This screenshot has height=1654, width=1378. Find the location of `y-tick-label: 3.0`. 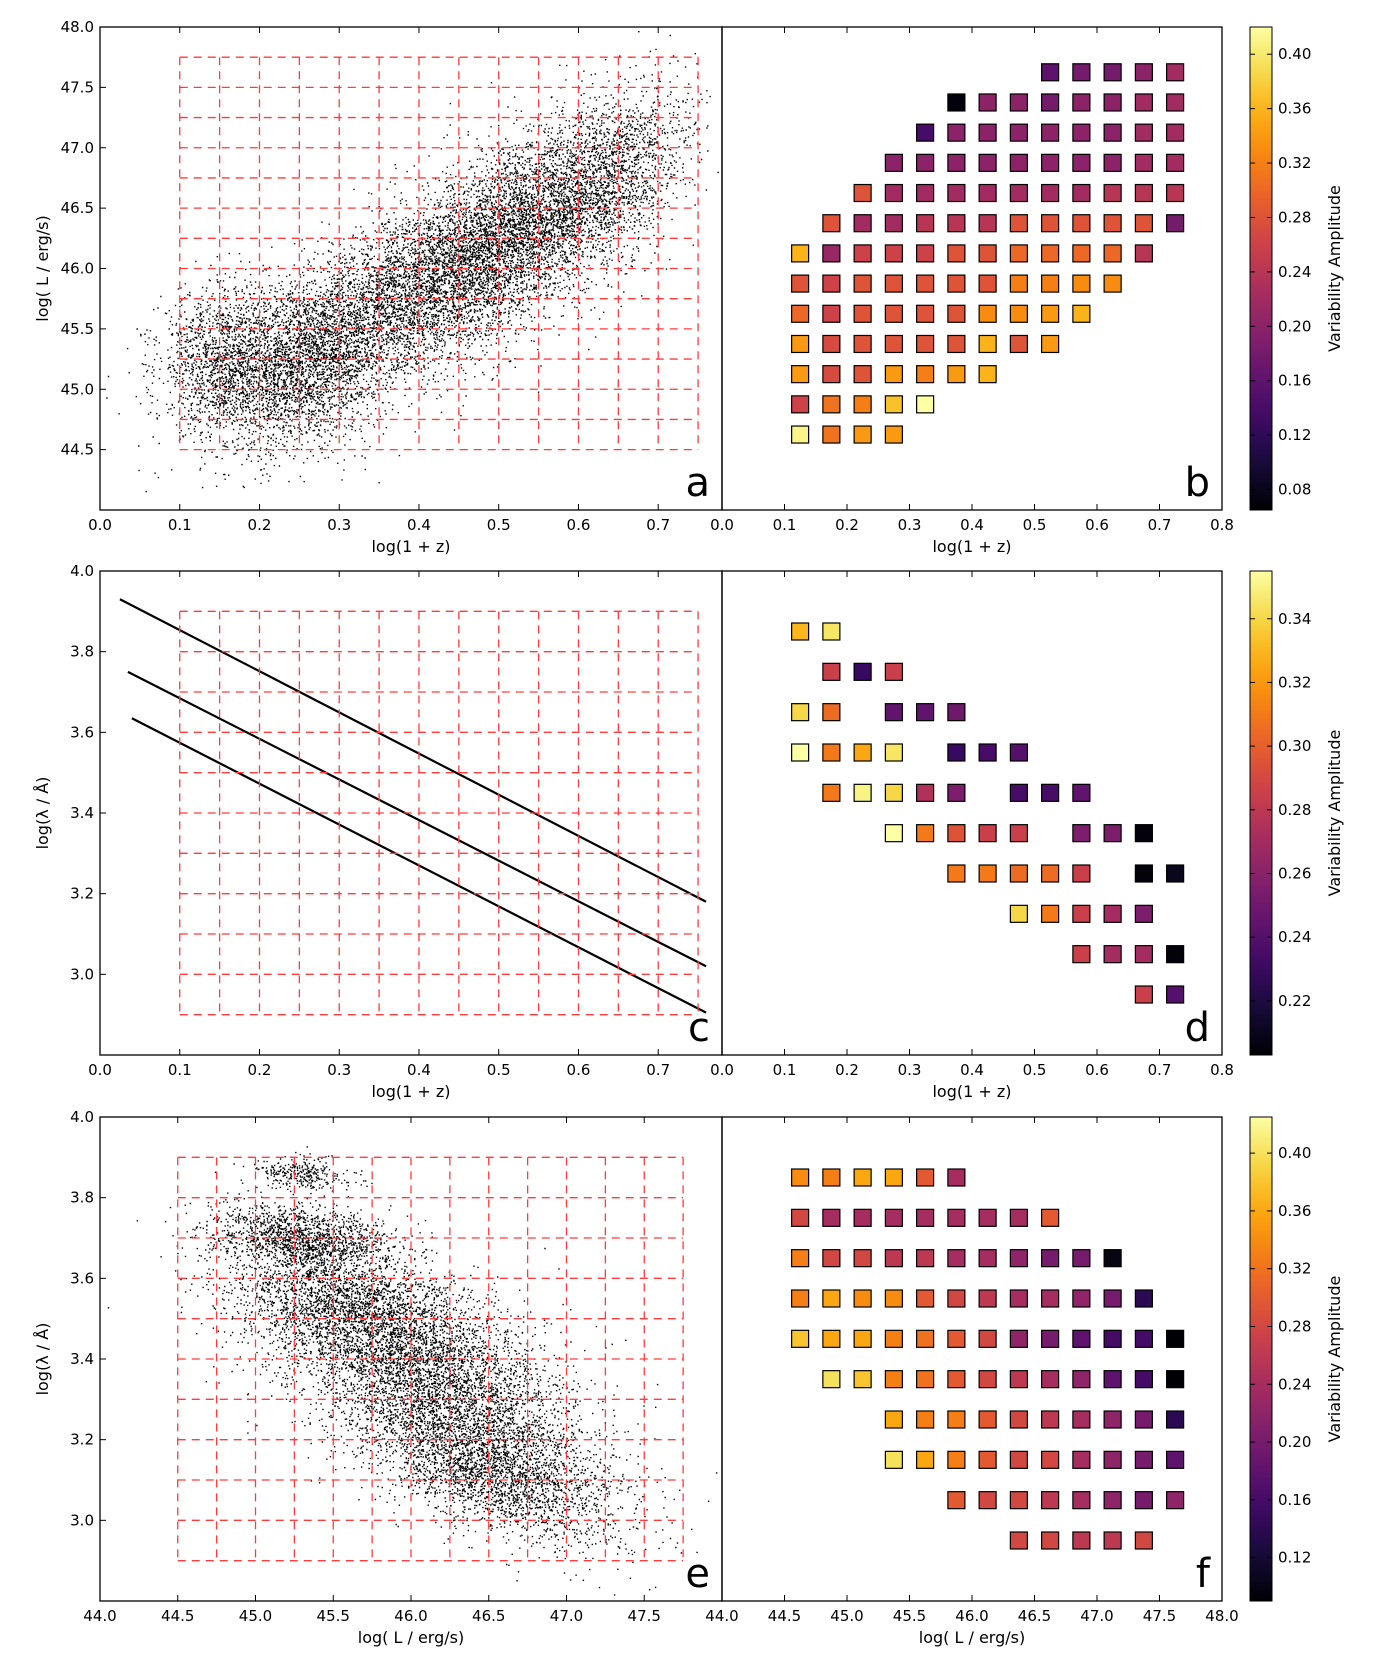

y-tick-label: 3.0 is located at coordinates (82, 1520).